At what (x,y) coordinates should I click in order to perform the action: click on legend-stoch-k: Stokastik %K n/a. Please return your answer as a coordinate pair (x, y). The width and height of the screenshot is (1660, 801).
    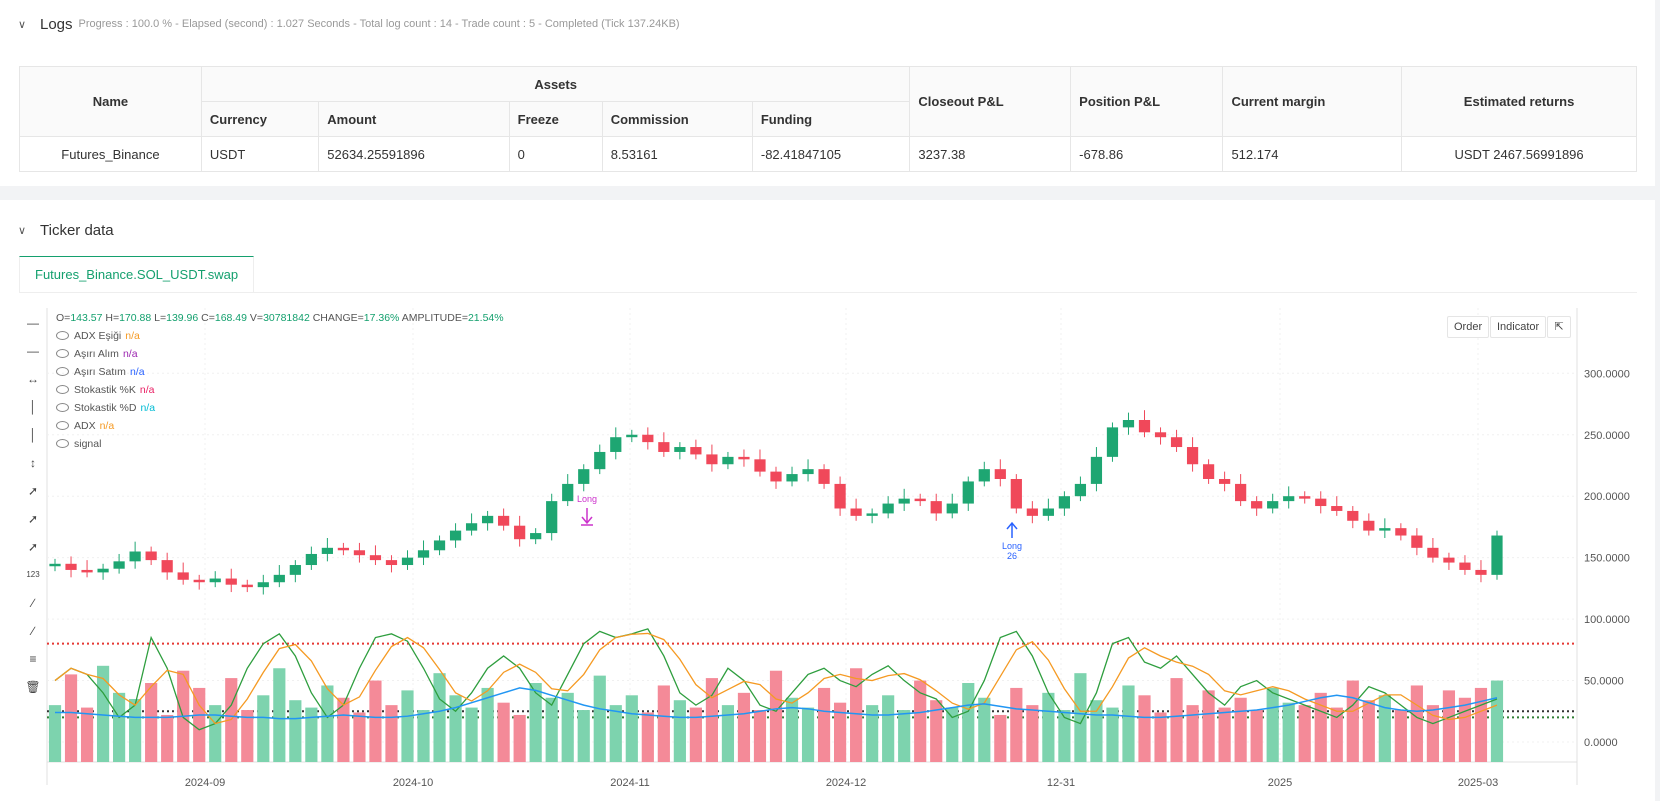
    Looking at the image, I should click on (105, 390).